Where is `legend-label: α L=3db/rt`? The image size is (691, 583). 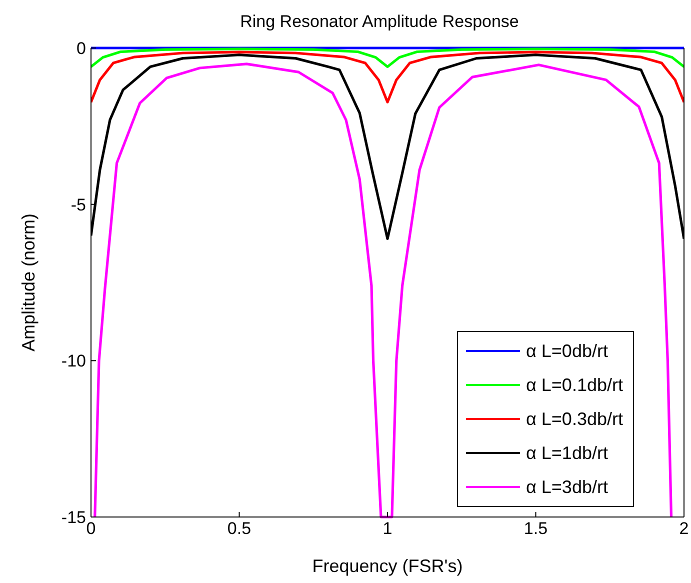 legend-label: α L=3db/rt is located at coordinates (567, 487).